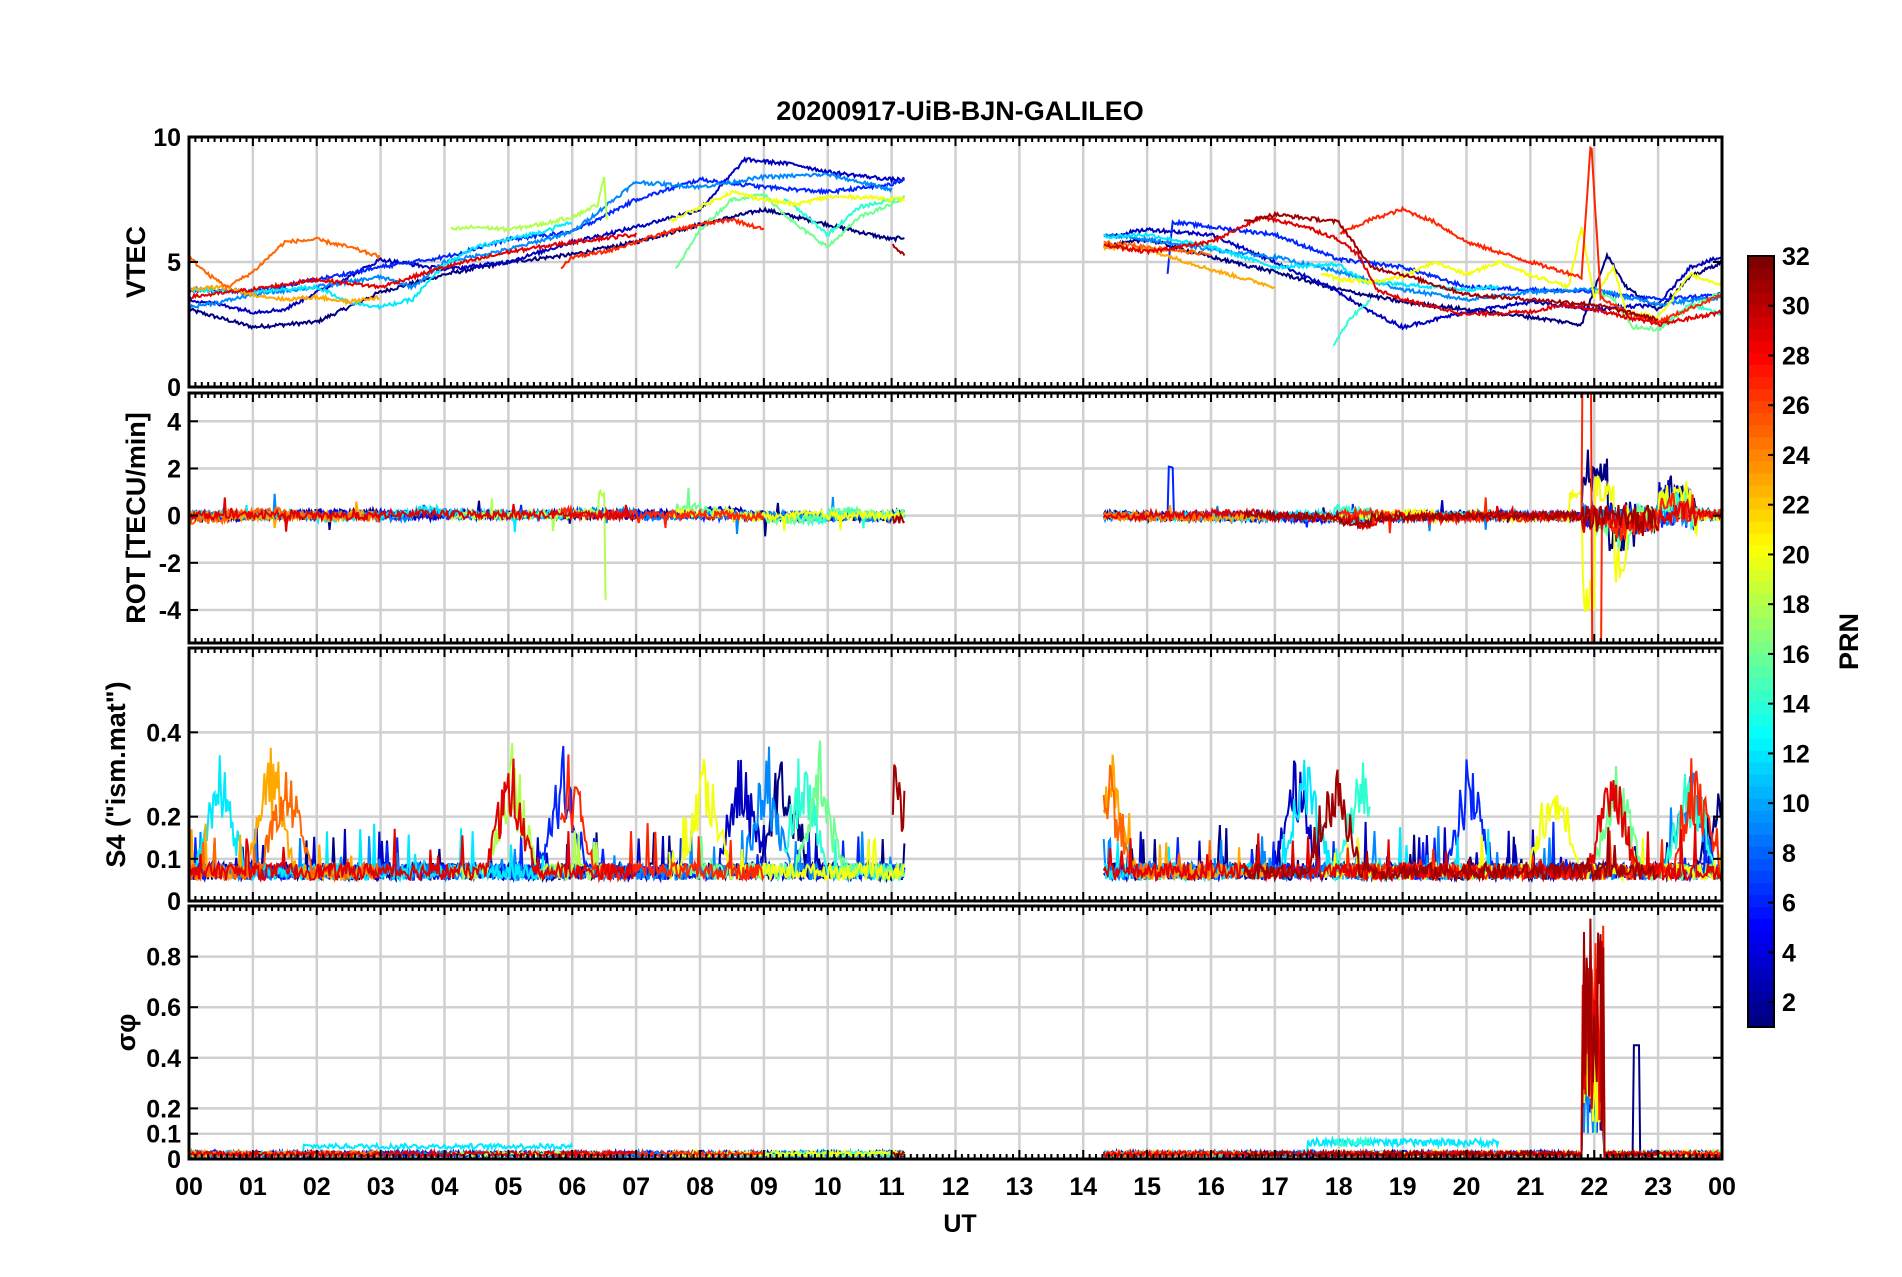 This screenshot has width=1902, height=1277. Describe the element at coordinates (764, 1187) in the screenshot. I see `x-tick-label: 09` at that location.